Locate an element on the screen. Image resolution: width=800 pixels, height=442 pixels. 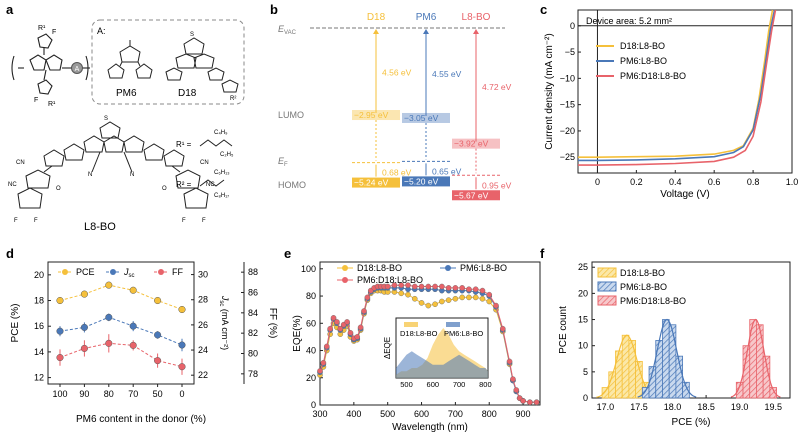
homo-label-l8-bo: −5.67 eV is located at coordinates (471, 195).